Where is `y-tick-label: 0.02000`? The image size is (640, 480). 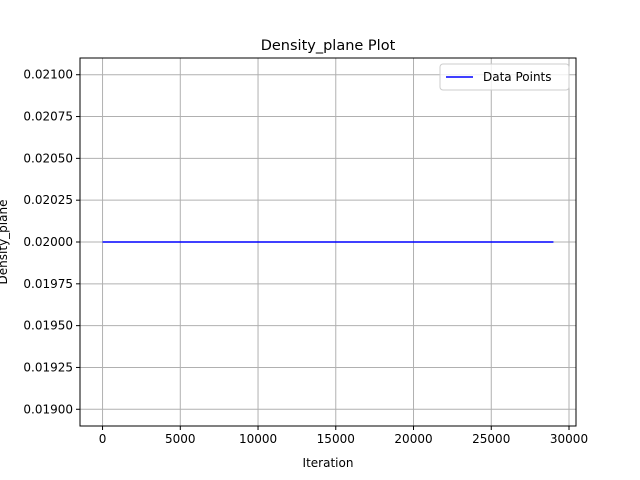
y-tick-label: 0.02000 is located at coordinates (48, 242).